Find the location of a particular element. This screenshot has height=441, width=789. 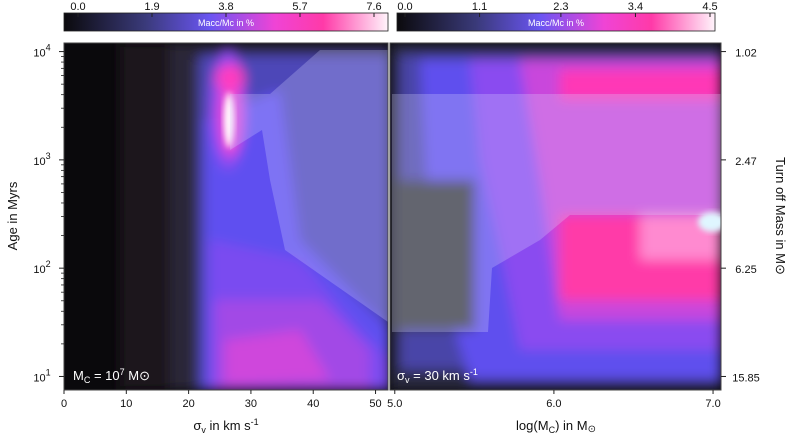

left-colorbar: Macc/Mc in % 0.0 1.9 3.8 5.7 7.6 is located at coordinates (226, 16).